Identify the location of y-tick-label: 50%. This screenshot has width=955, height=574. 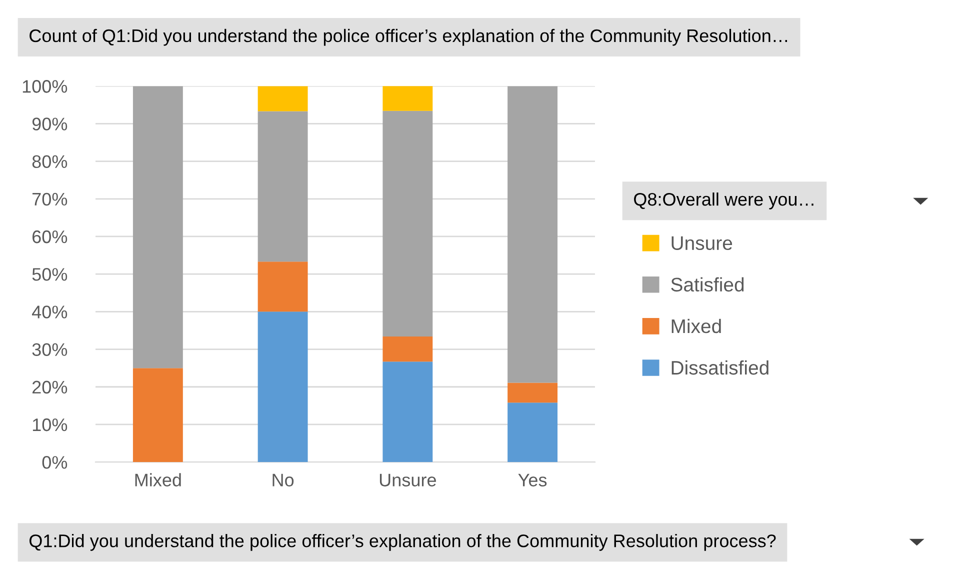
(50, 274).